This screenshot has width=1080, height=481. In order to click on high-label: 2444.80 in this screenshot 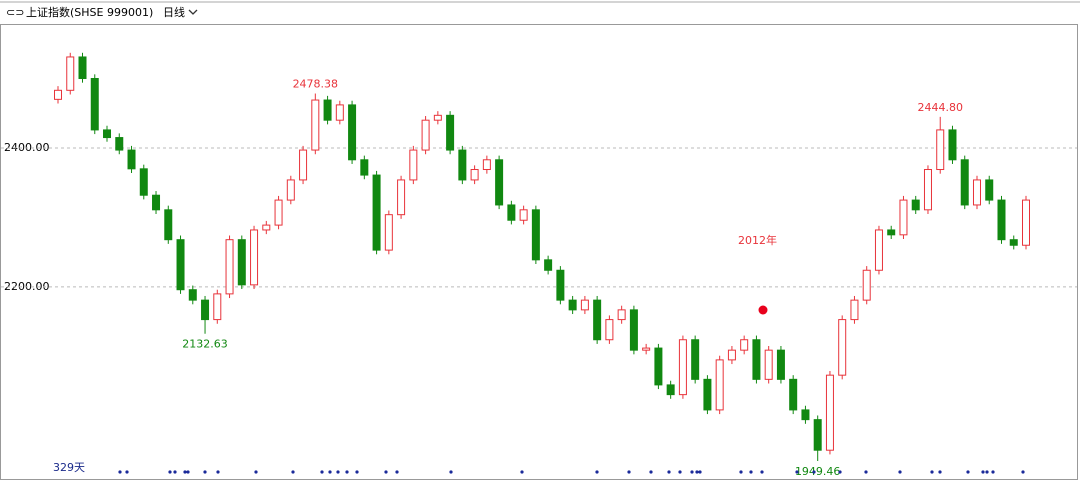, I will do `click(940, 107)`.